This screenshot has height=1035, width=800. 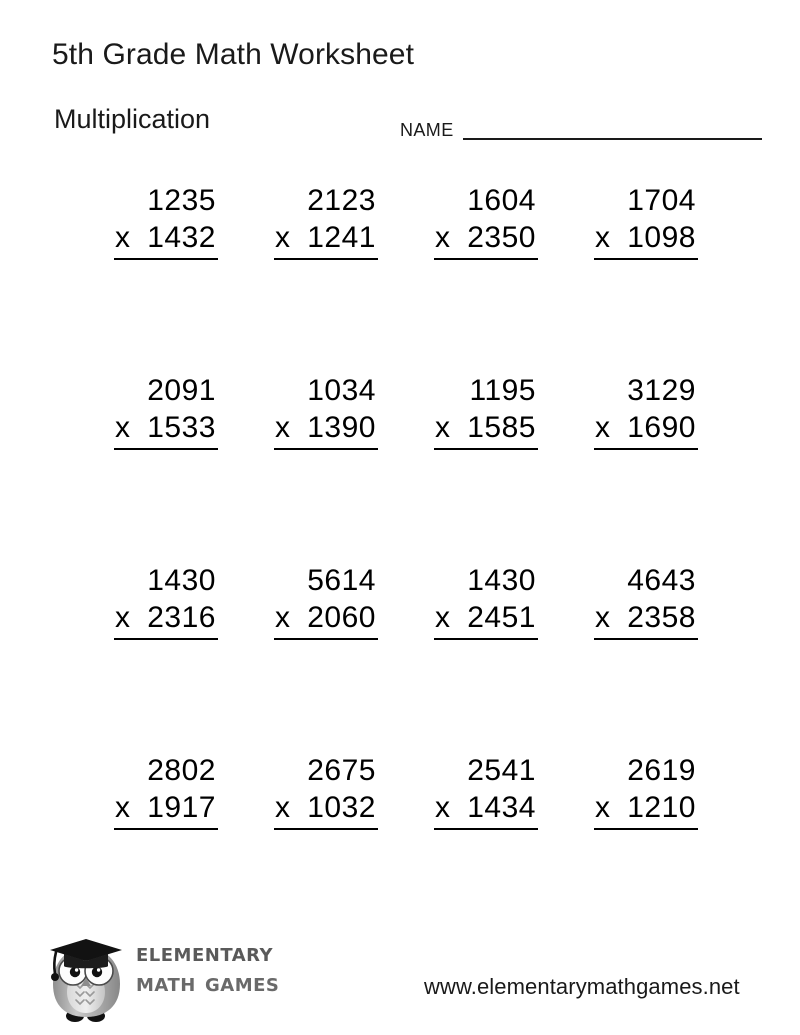 I want to click on operand-top: 1604, so click(x=501, y=200).